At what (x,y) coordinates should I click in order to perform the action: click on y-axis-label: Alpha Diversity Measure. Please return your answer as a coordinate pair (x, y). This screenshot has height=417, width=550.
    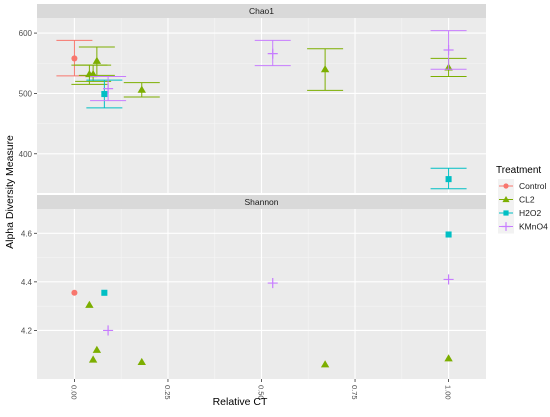
    Looking at the image, I should click on (10, 192).